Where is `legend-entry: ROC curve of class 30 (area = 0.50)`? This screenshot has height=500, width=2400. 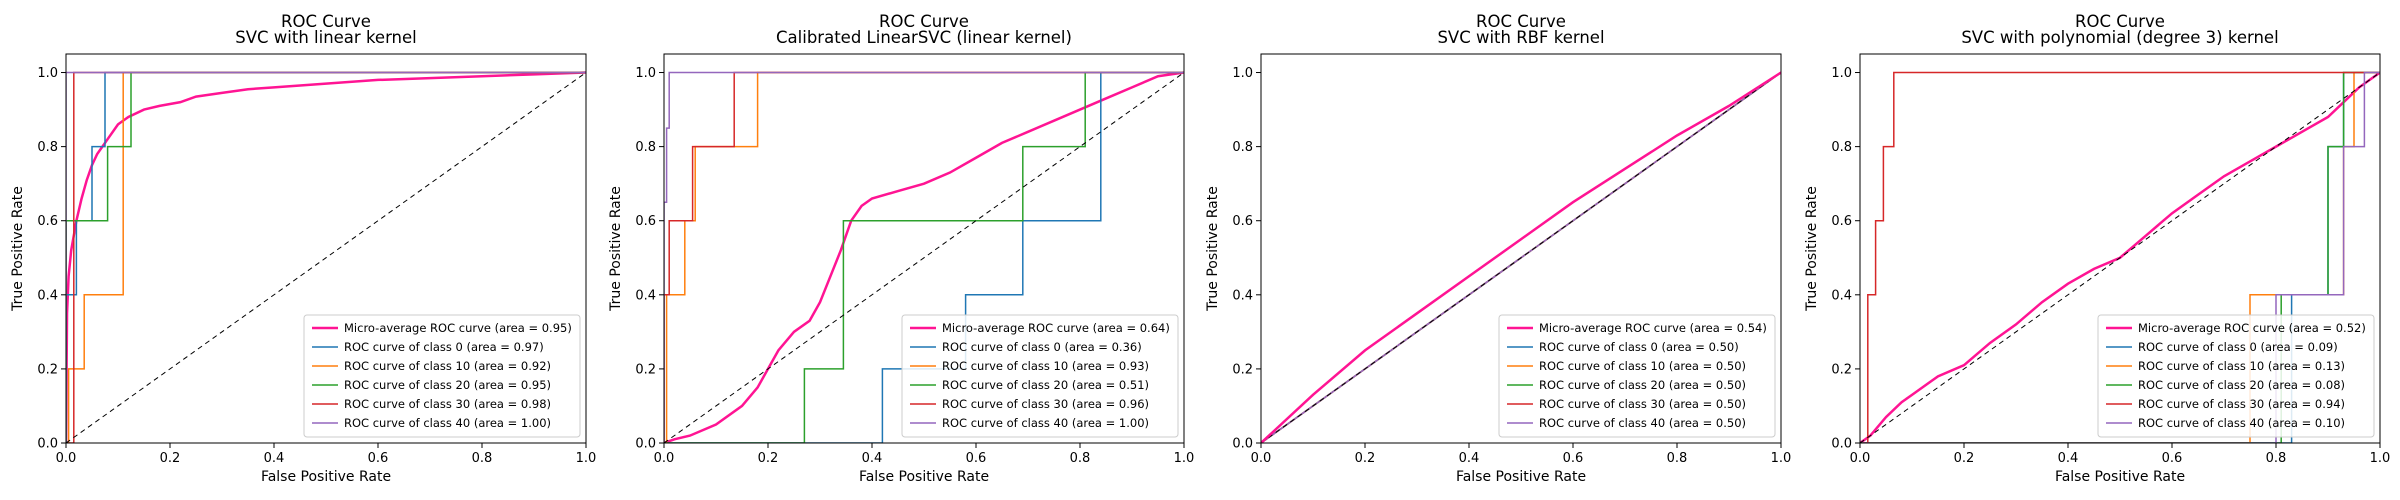 legend-entry: ROC curve of class 30 (area = 0.50) is located at coordinates (1642, 404).